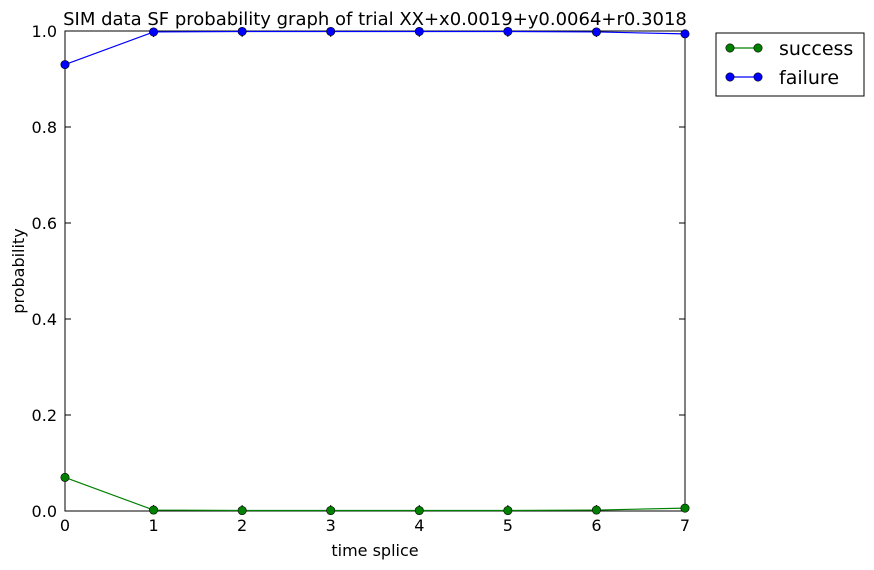 This screenshot has height=570, width=874. What do you see at coordinates (374, 550) in the screenshot?
I see `x-axis-label: time splice` at bounding box center [374, 550].